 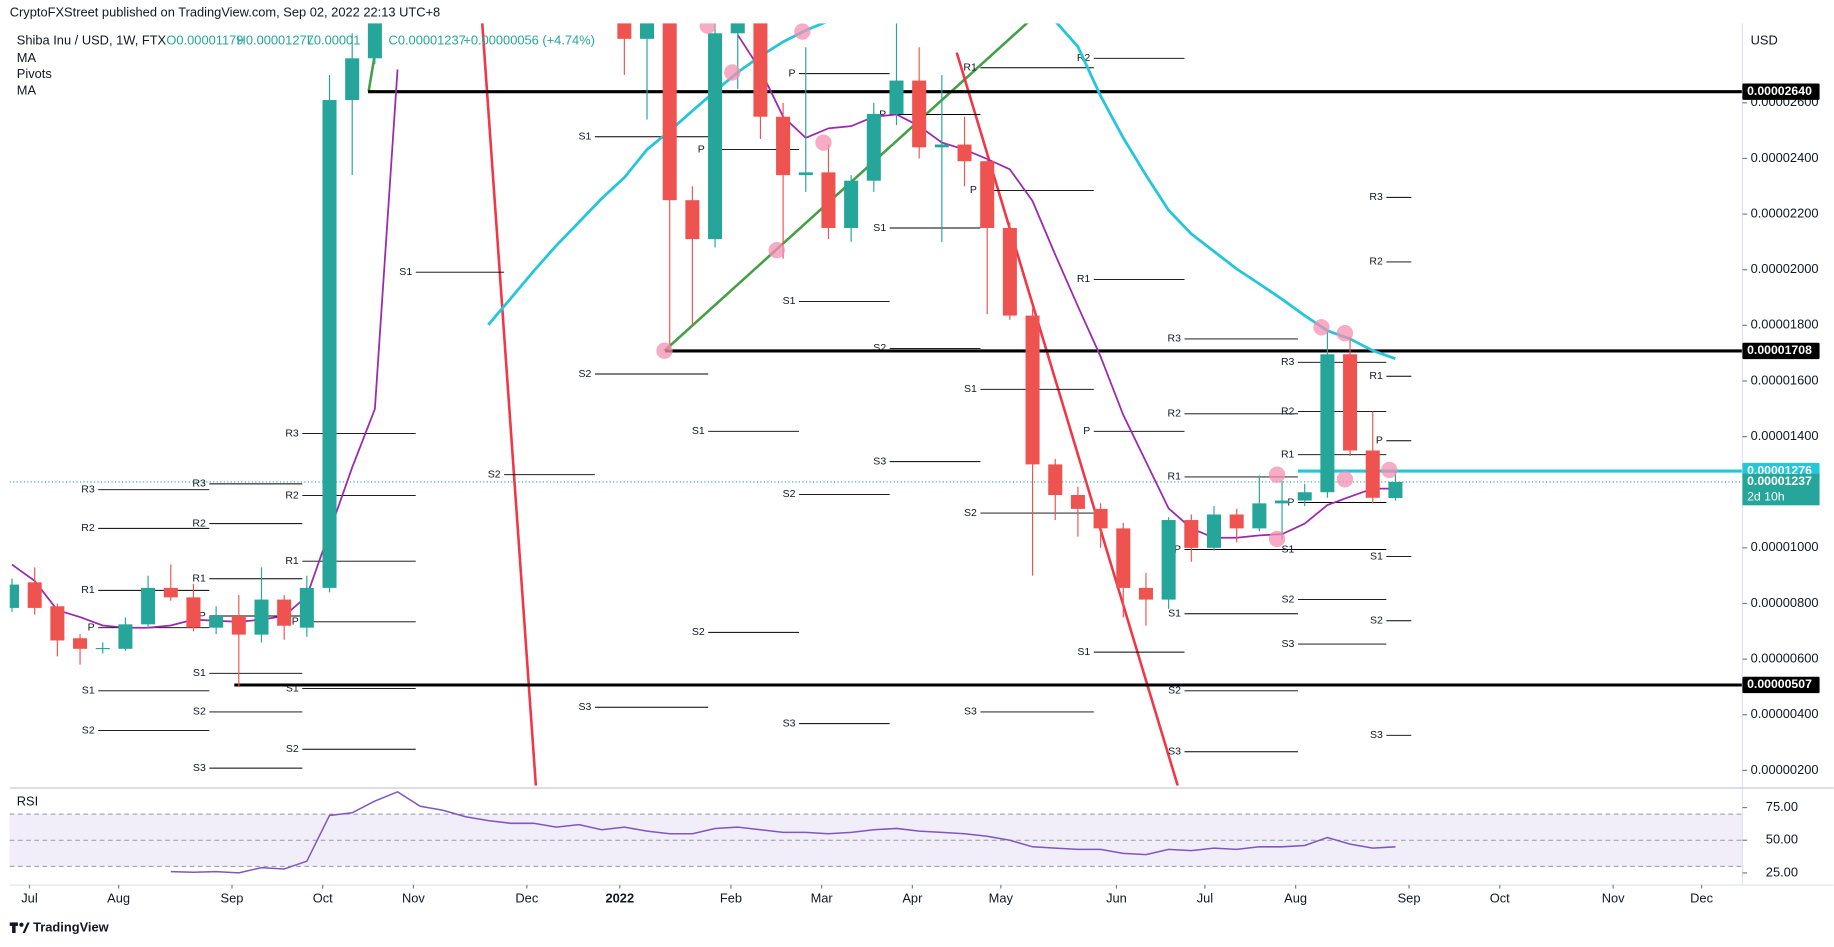 I want to click on header-bg, so click(x=917, y=12).